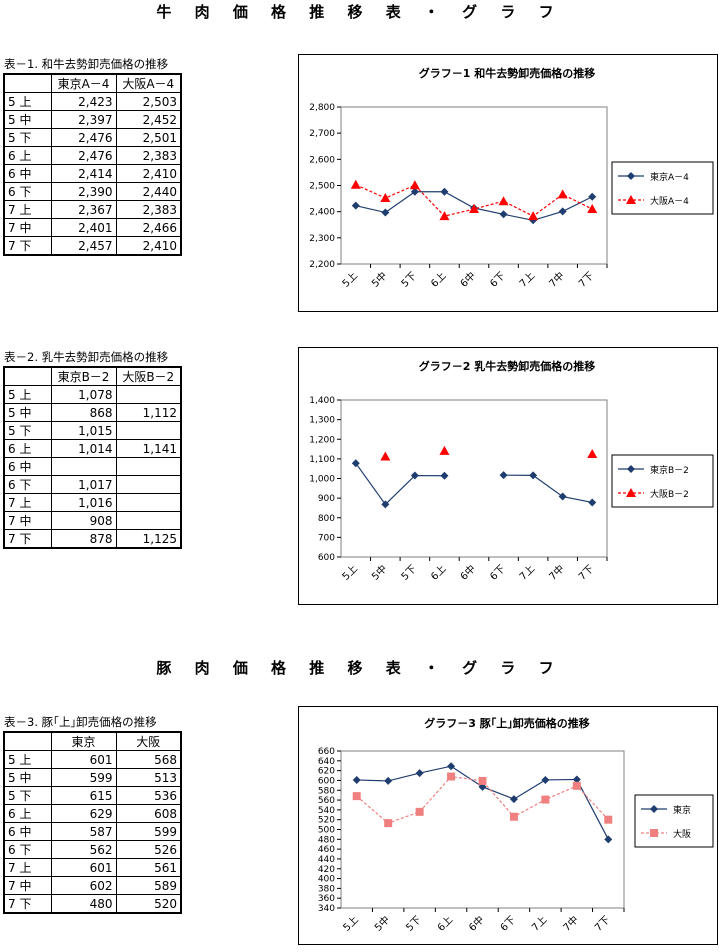 This screenshot has width=719, height=952. Describe the element at coordinates (83, 101) in the screenshot. I see `tokyo-value: 2,423` at that location.